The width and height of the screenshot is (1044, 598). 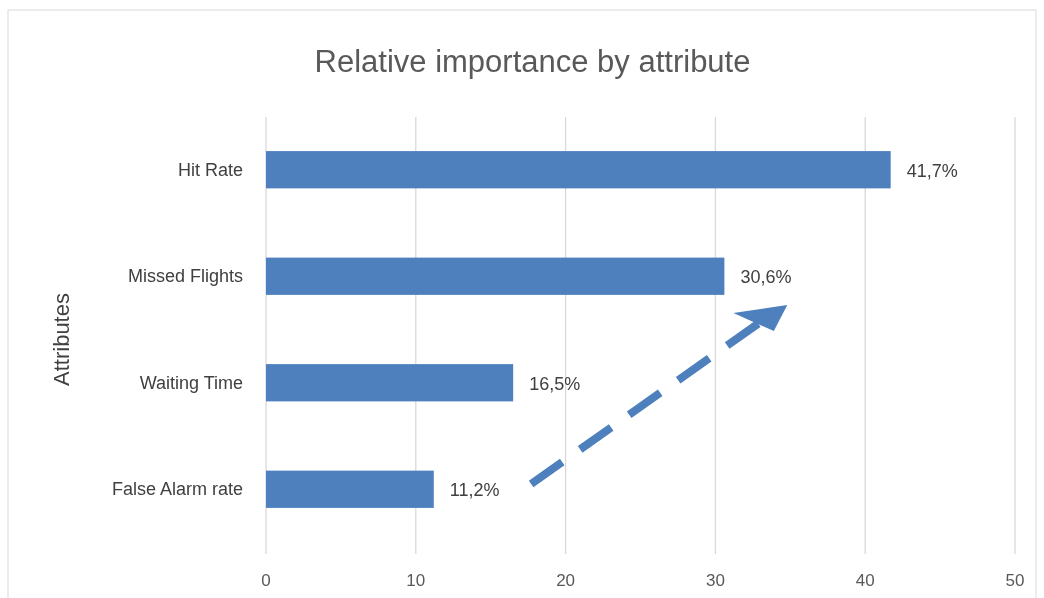 I want to click on x-tick-label: 0, so click(x=266, y=580).